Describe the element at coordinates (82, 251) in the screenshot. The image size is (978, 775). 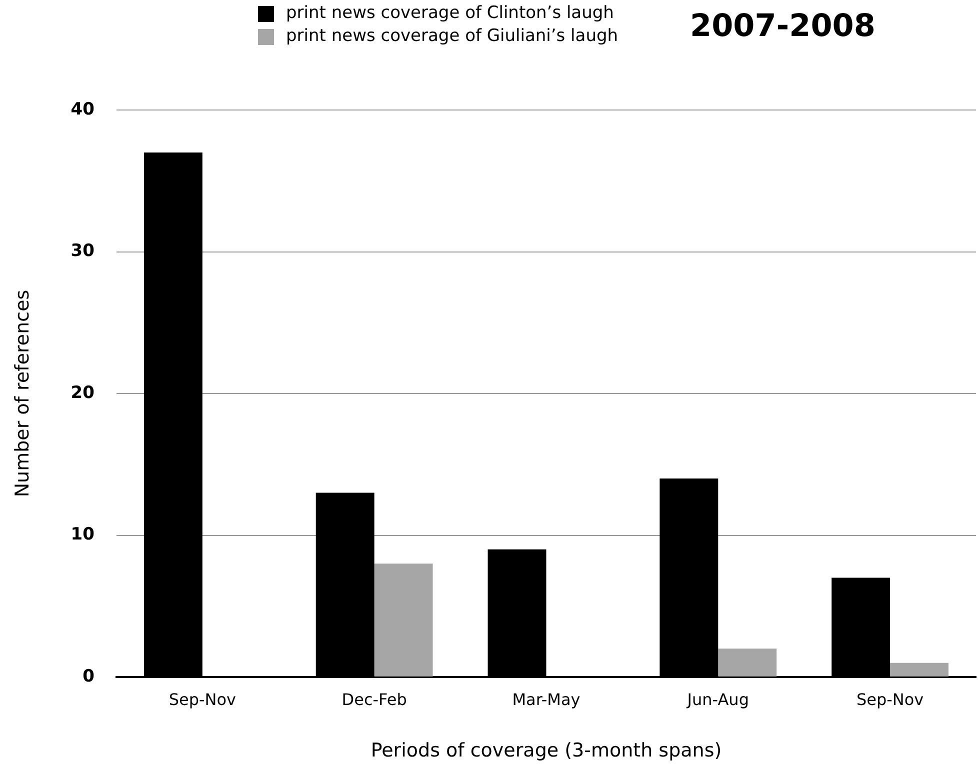
I see `y-tick-label: 30` at that location.